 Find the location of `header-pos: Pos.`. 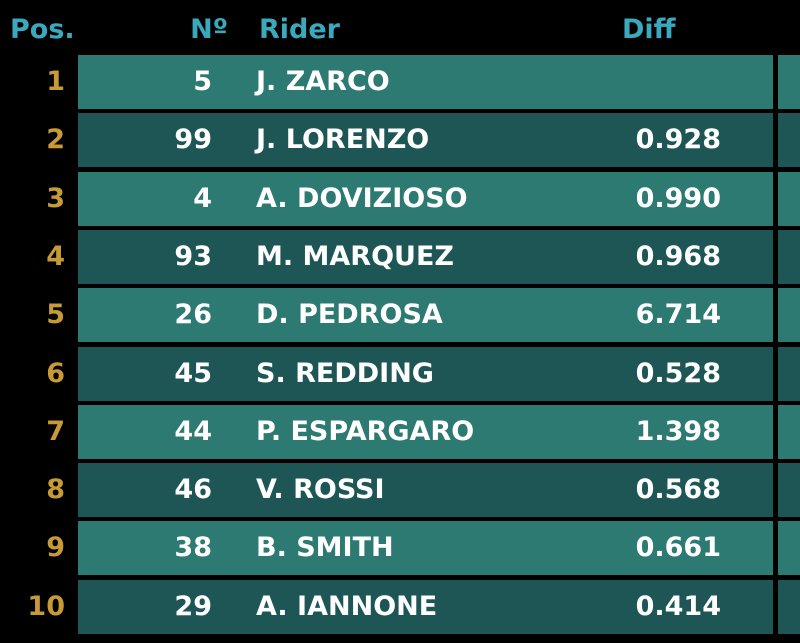

header-pos: Pos. is located at coordinates (42, 29).